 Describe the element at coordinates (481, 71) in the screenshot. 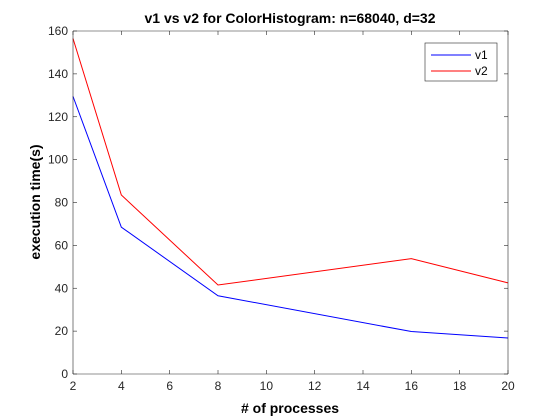

I see `legend-label-v2: v2` at that location.